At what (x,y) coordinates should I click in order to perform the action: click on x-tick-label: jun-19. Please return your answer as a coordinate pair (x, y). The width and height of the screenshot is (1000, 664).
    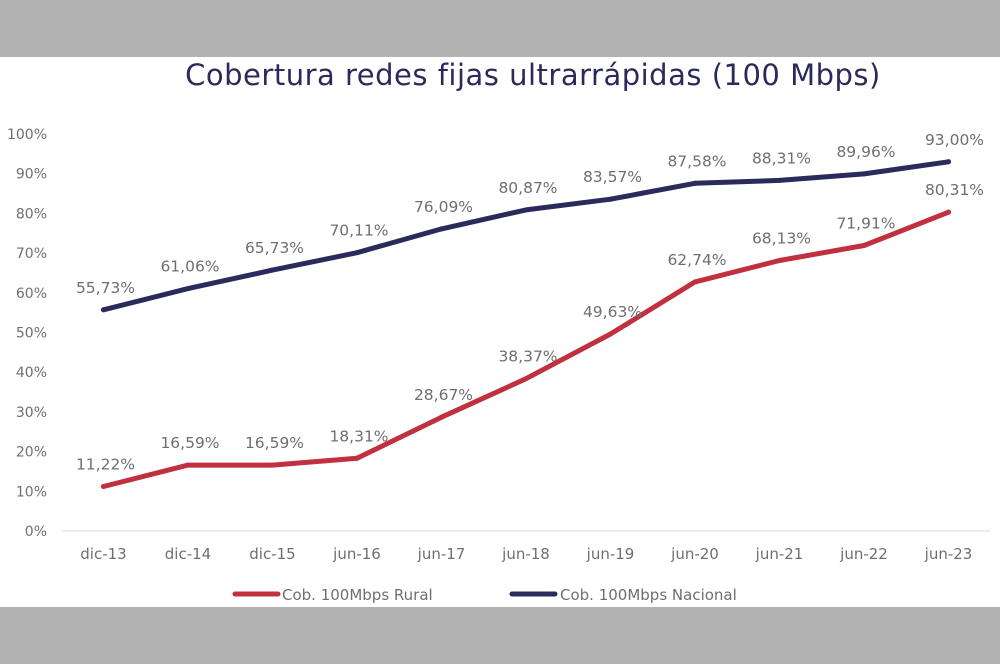
    Looking at the image, I should click on (610, 554).